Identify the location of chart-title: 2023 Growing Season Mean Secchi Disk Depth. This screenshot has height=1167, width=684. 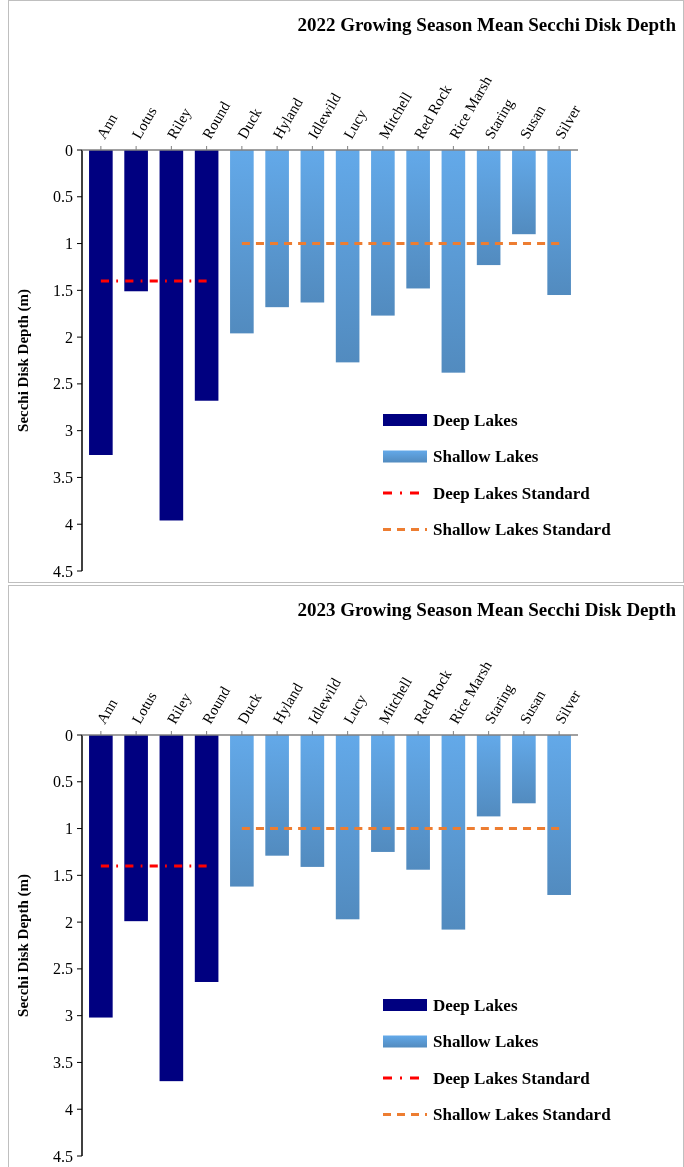
(487, 609).